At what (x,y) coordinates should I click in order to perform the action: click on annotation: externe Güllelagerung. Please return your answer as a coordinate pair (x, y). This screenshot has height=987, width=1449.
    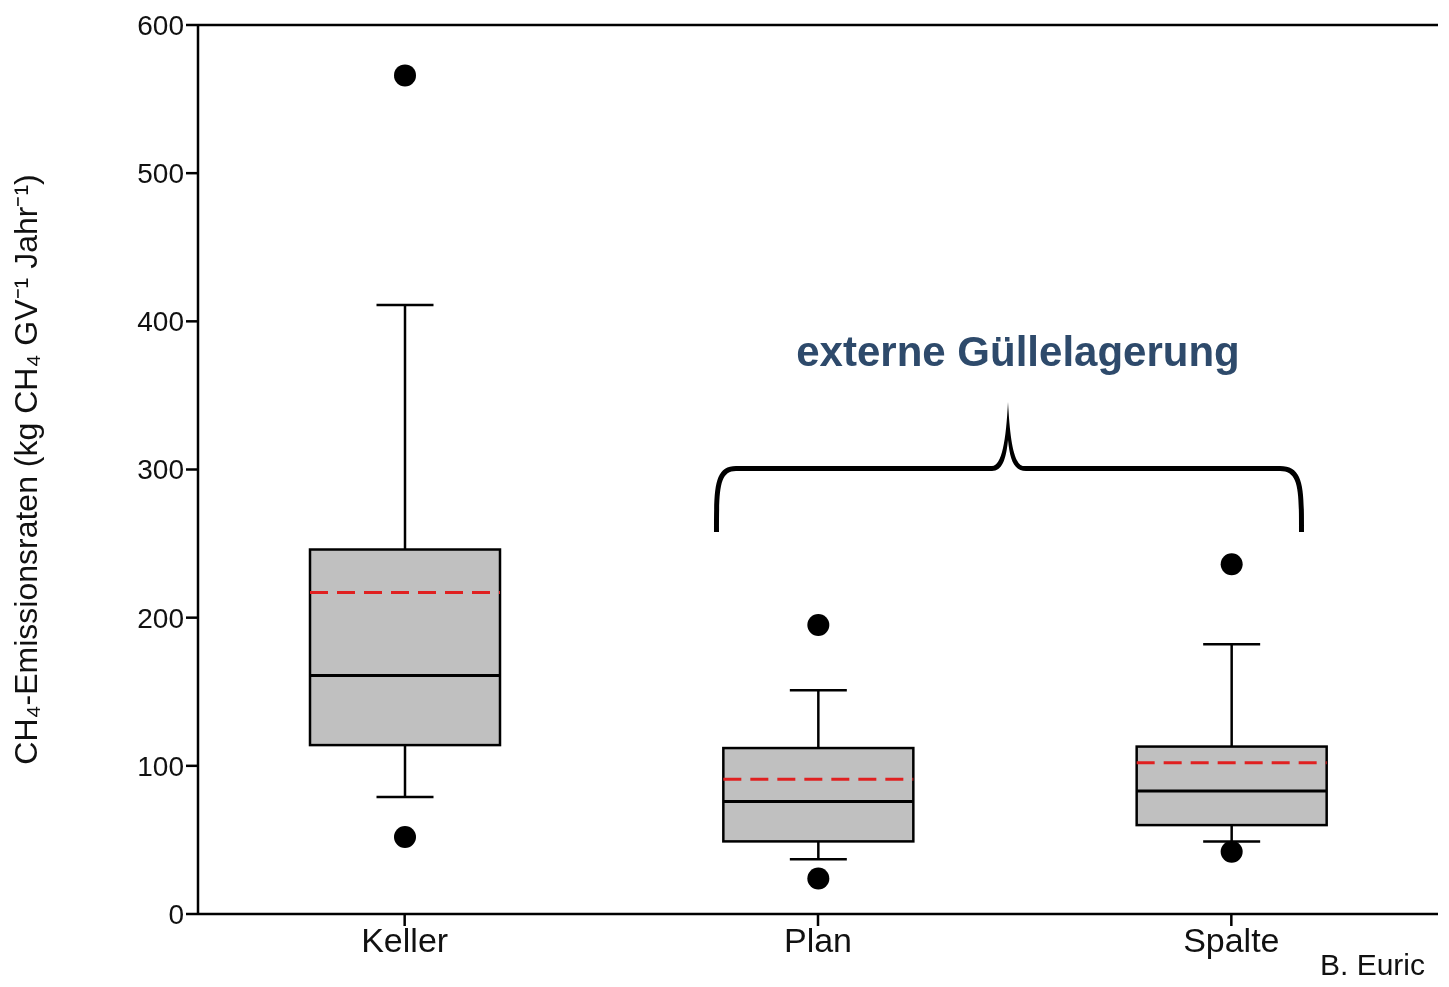
    Looking at the image, I should click on (1018, 352).